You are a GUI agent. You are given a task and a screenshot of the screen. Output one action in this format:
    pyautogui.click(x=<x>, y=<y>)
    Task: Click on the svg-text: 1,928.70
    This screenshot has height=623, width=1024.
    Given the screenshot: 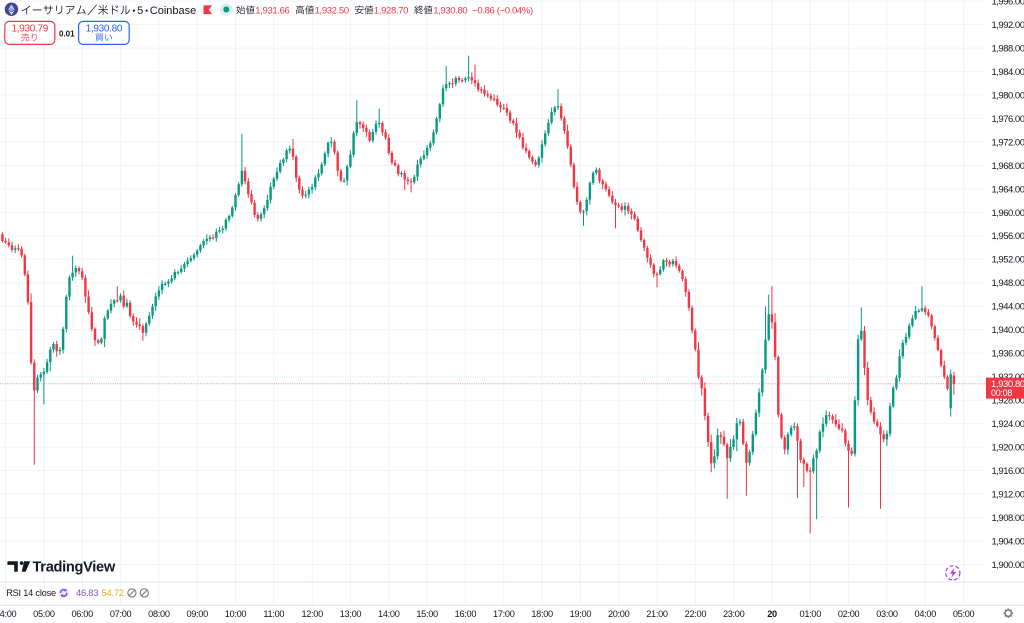 What is the action you would take?
    pyautogui.click(x=391, y=10)
    